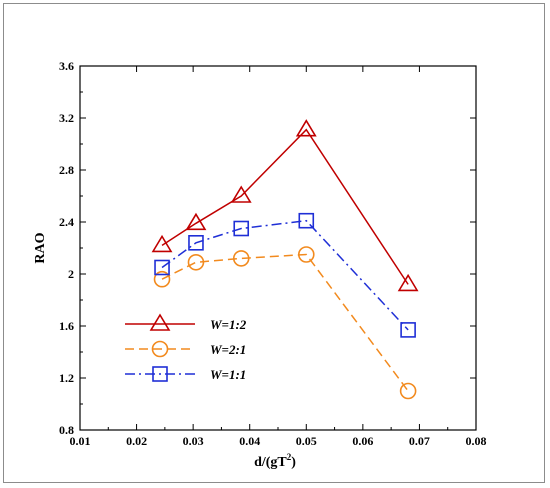 This screenshot has width=550, height=488. What do you see at coordinates (66, 170) in the screenshot?
I see `y-tick-label: 2.8` at bounding box center [66, 170].